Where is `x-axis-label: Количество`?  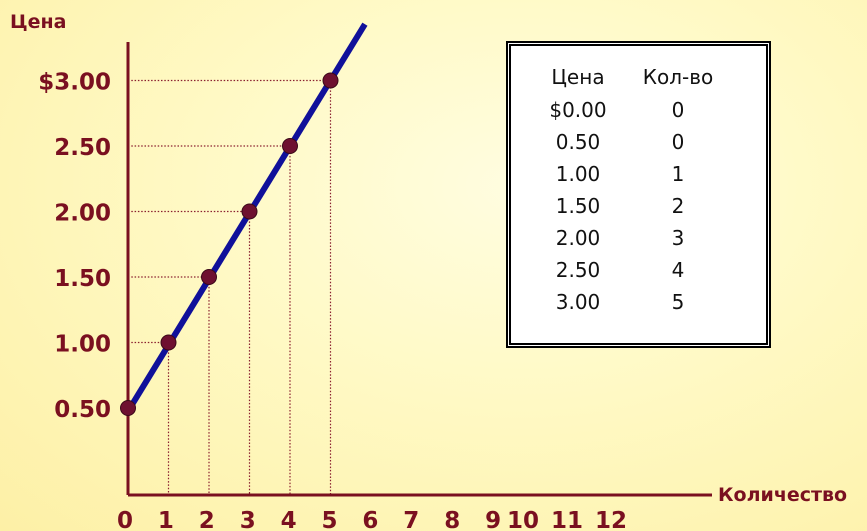
x-axis-label: Количество is located at coordinates (782, 495).